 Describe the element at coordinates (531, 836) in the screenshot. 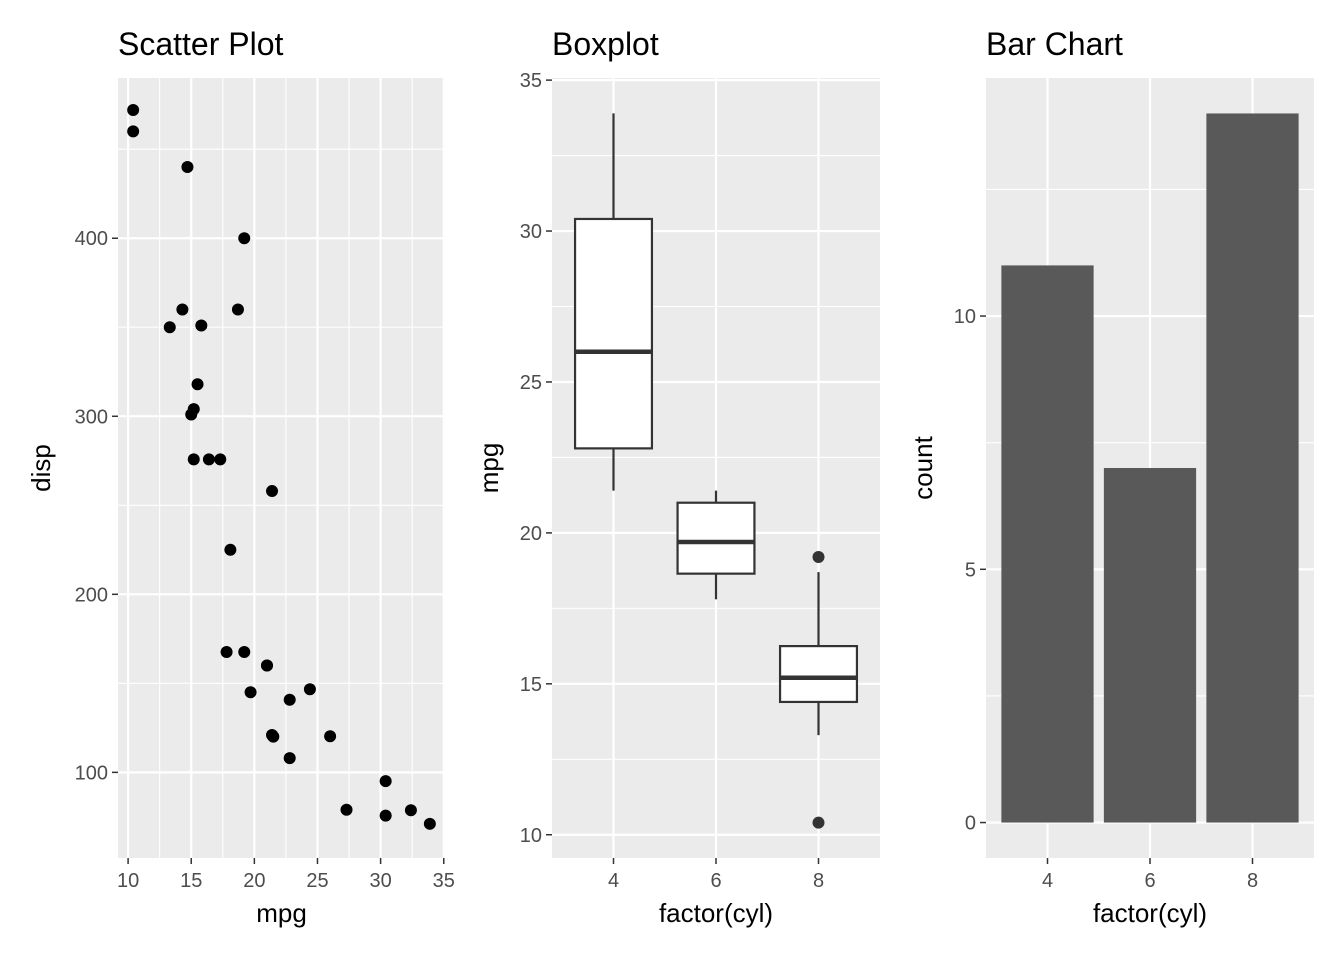

I see `boxplot-y-tick-label: 10` at that location.